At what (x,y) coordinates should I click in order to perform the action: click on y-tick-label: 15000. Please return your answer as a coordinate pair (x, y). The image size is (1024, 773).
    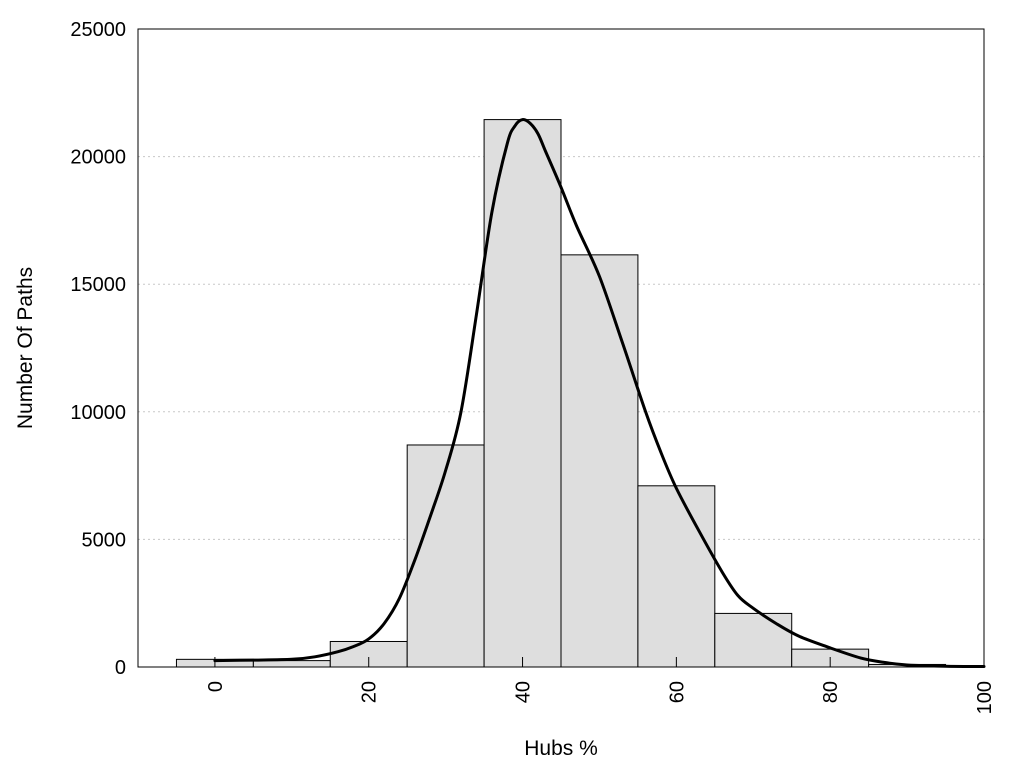
    Looking at the image, I should click on (98, 285).